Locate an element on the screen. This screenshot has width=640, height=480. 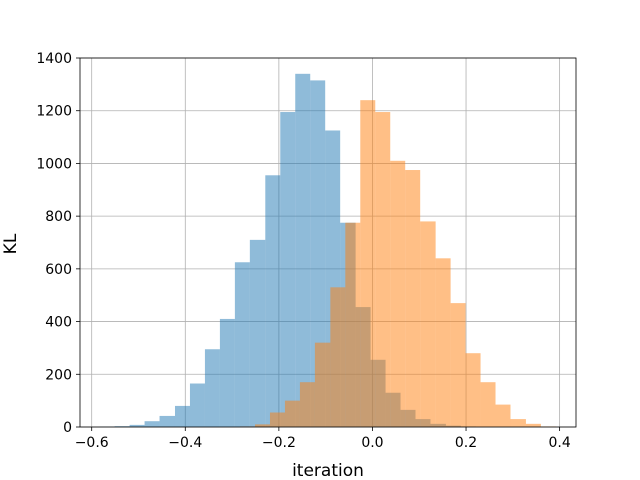
x-tick-label: −0.4 is located at coordinates (185, 443).